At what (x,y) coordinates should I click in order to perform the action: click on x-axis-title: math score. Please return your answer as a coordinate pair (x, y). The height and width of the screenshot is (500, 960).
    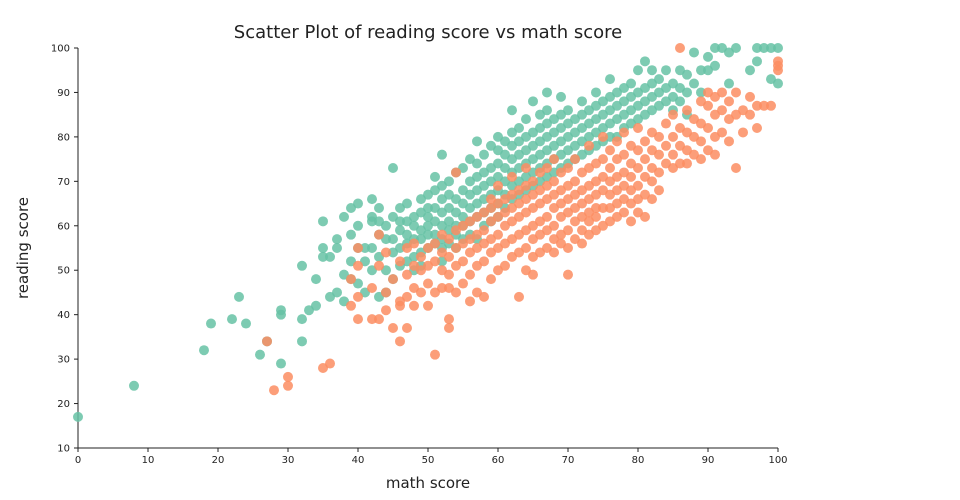
    Looking at the image, I should click on (428, 483).